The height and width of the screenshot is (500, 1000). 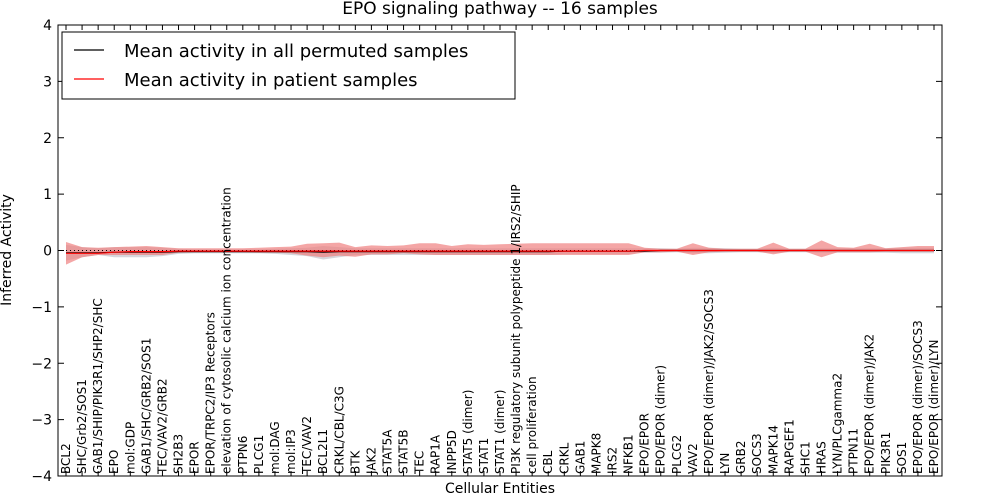 What do you see at coordinates (436, 454) in the screenshot?
I see `x-tick-label: RAP1A` at bounding box center [436, 454].